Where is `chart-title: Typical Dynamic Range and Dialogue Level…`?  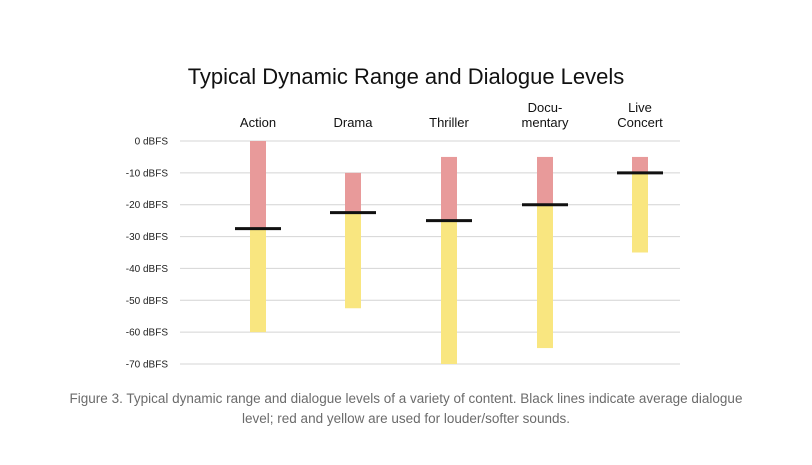 chart-title: Typical Dynamic Range and Dialogue Level… is located at coordinates (406, 76).